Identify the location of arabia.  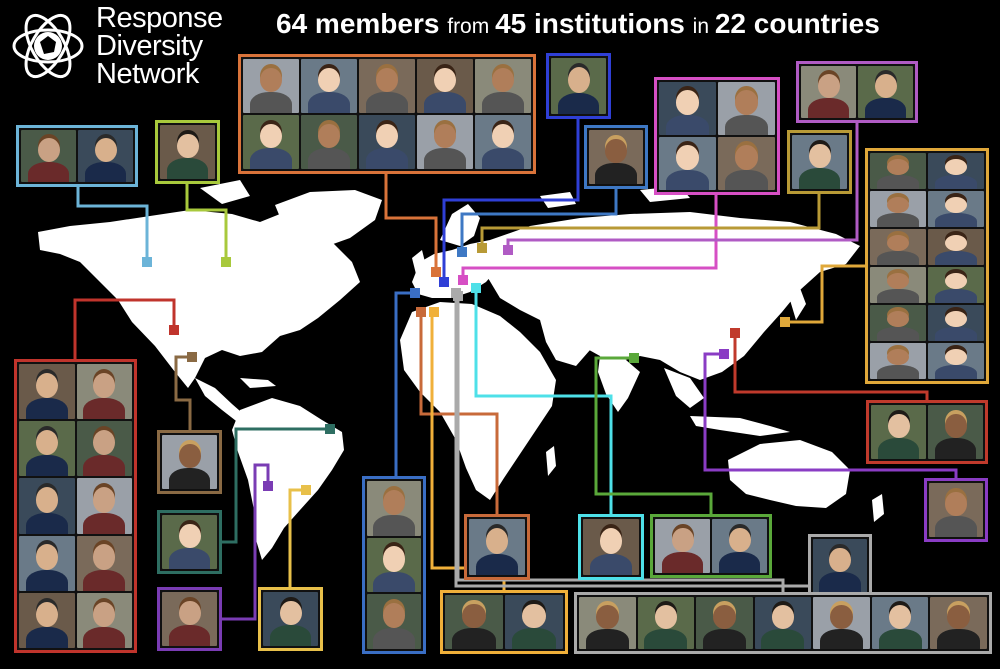
(565, 343).